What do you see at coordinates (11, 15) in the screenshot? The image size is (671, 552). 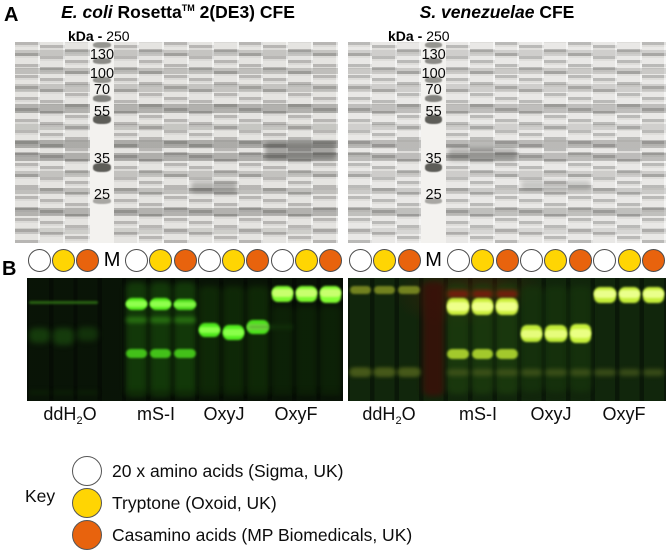 I see `panel-a-label: A` at bounding box center [11, 15].